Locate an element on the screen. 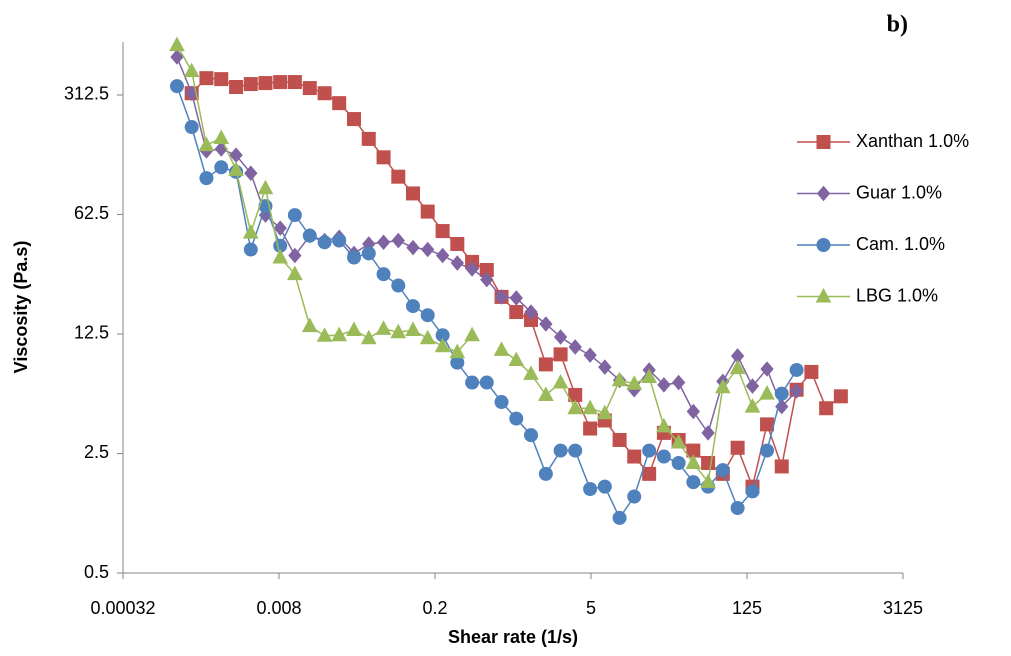 The image size is (1011, 656). y-tick-label: 2.5 is located at coordinates (96, 452).